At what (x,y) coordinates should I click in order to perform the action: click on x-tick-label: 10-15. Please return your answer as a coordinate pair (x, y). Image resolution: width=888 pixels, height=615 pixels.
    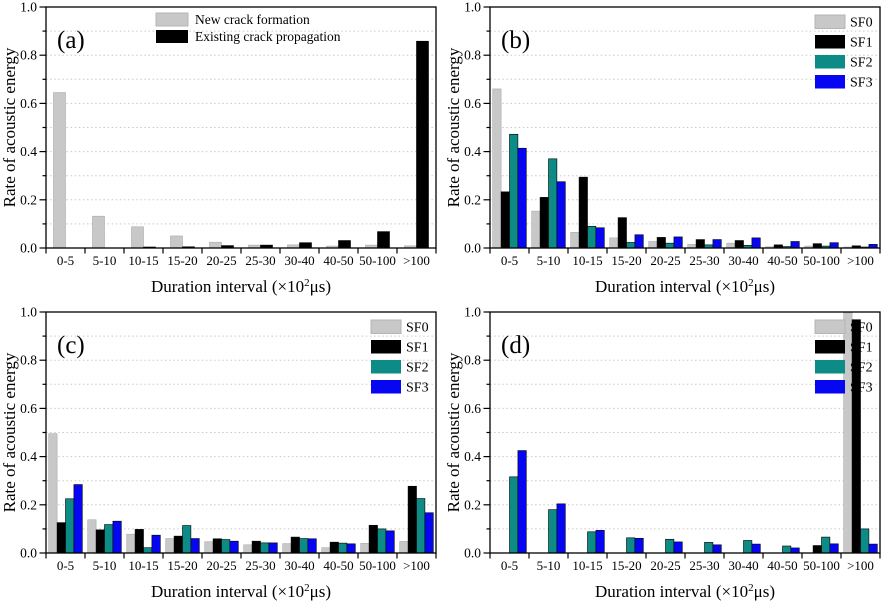
    Looking at the image, I should click on (587, 565).